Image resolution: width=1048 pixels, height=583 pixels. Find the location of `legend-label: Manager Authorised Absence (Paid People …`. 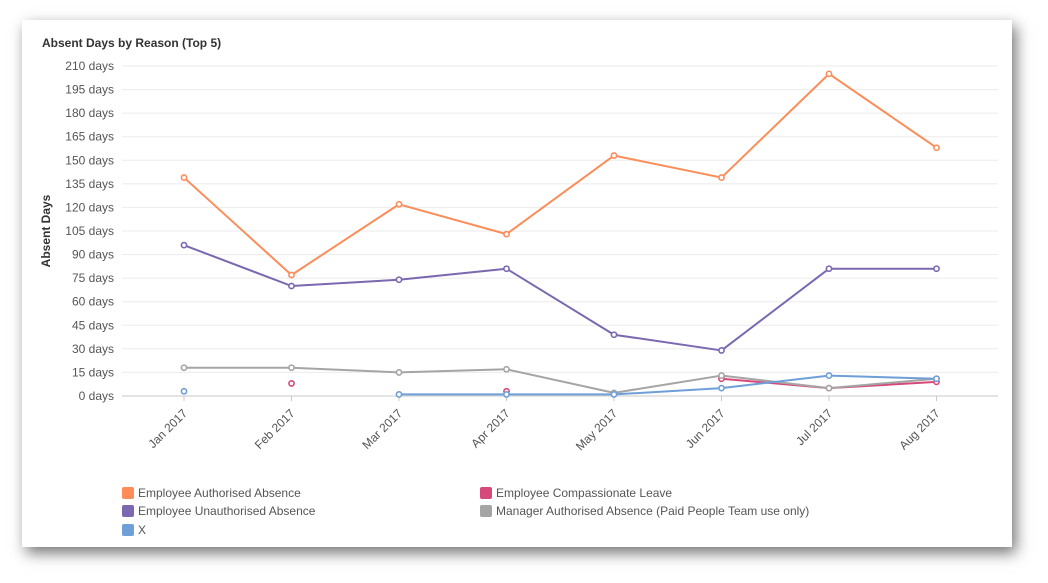

legend-label: Manager Authorised Absence (Paid People … is located at coordinates (653, 511).